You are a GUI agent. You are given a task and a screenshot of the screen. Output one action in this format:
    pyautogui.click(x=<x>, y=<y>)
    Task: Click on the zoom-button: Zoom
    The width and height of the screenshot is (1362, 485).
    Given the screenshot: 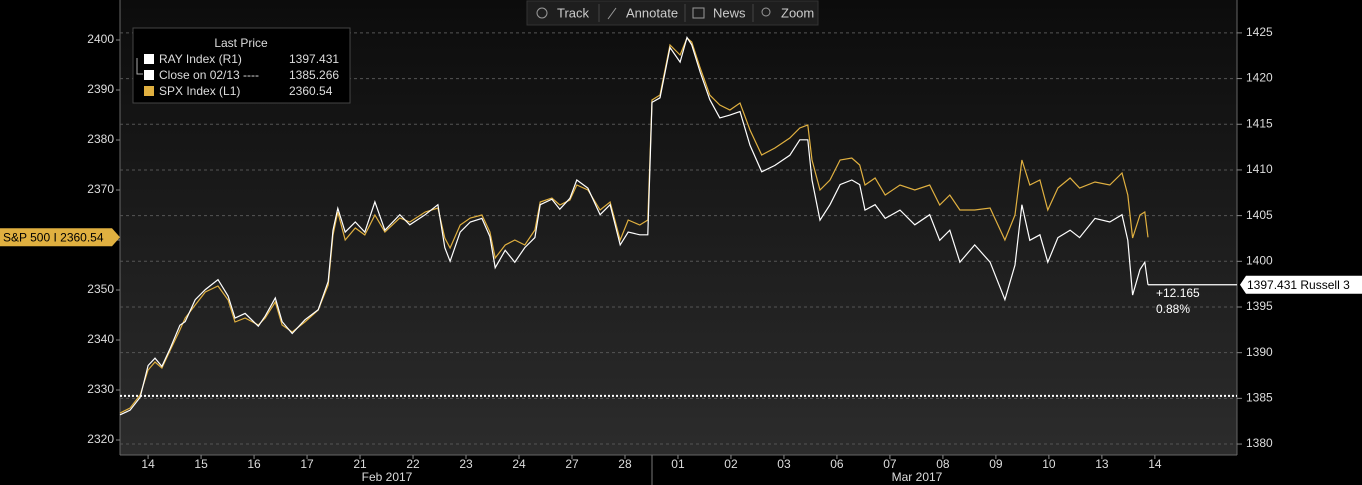 What is the action you would take?
    pyautogui.click(x=787, y=12)
    